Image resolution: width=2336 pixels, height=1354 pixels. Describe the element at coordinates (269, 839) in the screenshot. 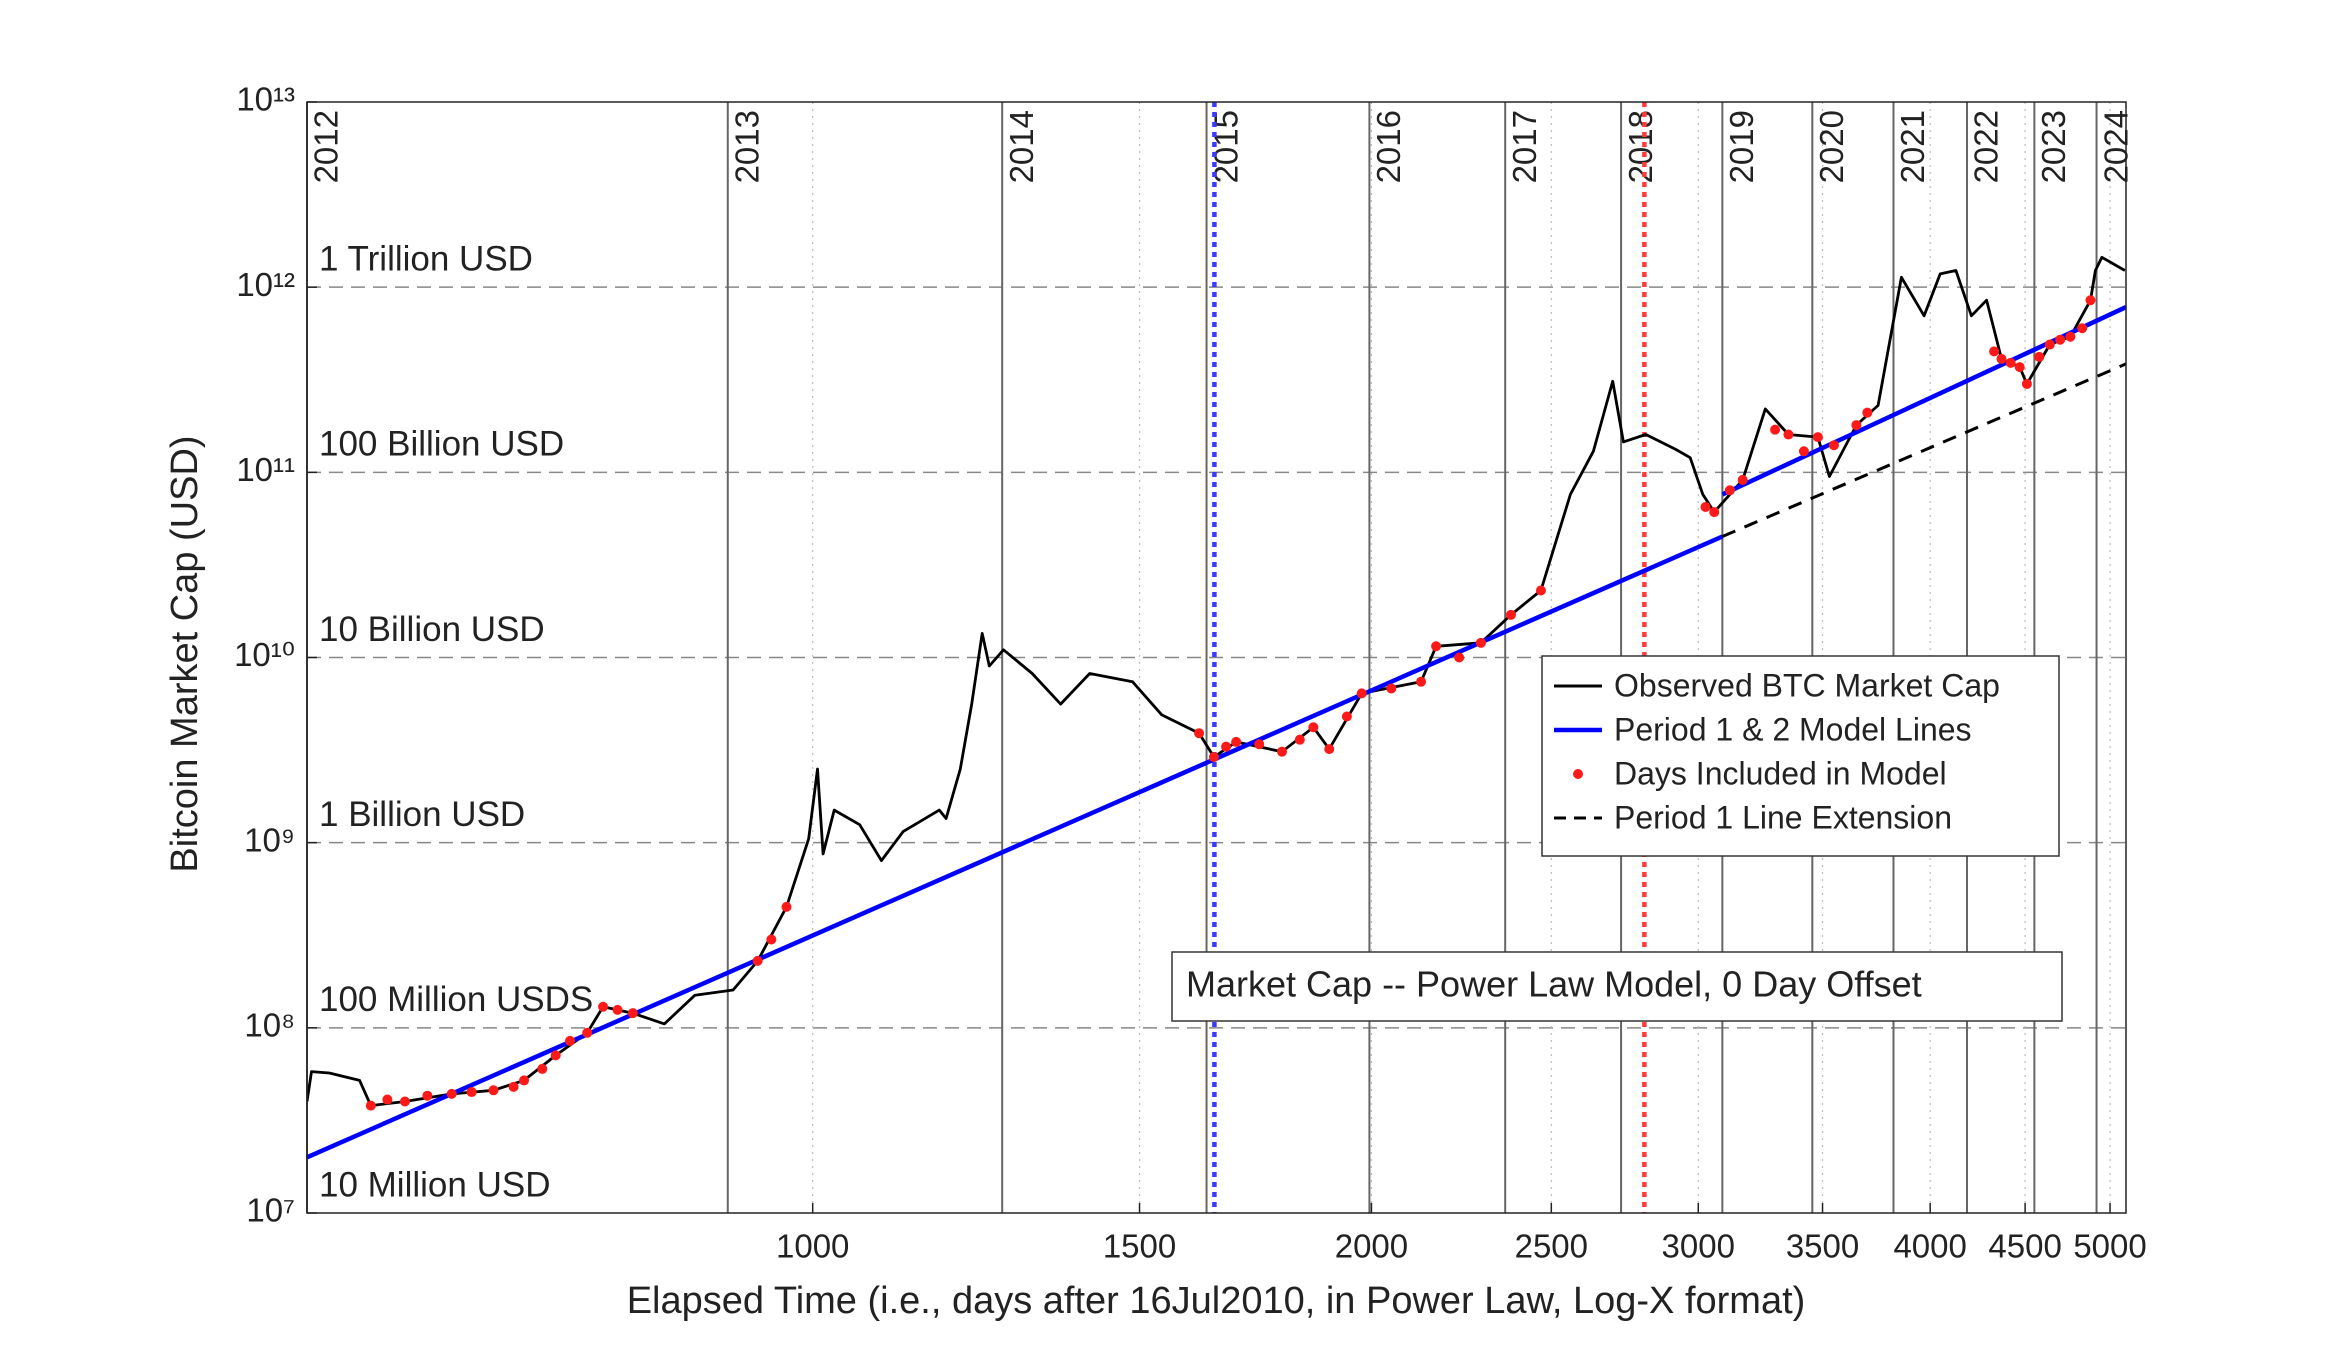

I see `y-tick-label: 10⁹` at that location.